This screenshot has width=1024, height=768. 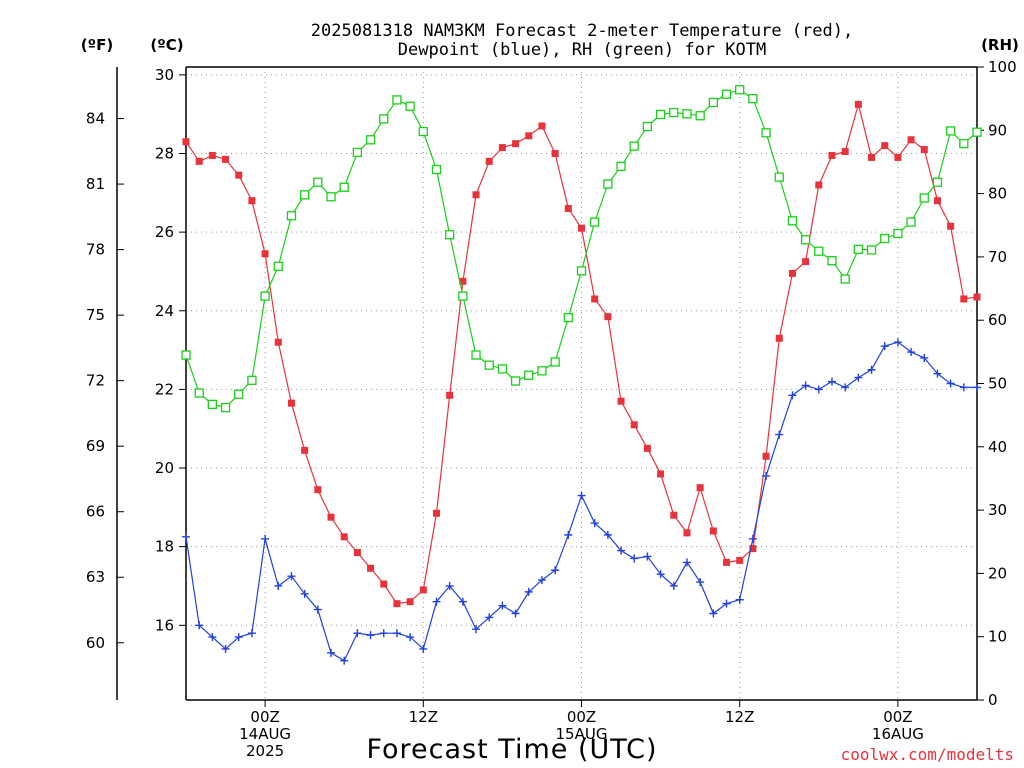 I want to click on rh-tick-label: 10, so click(x=997, y=637).